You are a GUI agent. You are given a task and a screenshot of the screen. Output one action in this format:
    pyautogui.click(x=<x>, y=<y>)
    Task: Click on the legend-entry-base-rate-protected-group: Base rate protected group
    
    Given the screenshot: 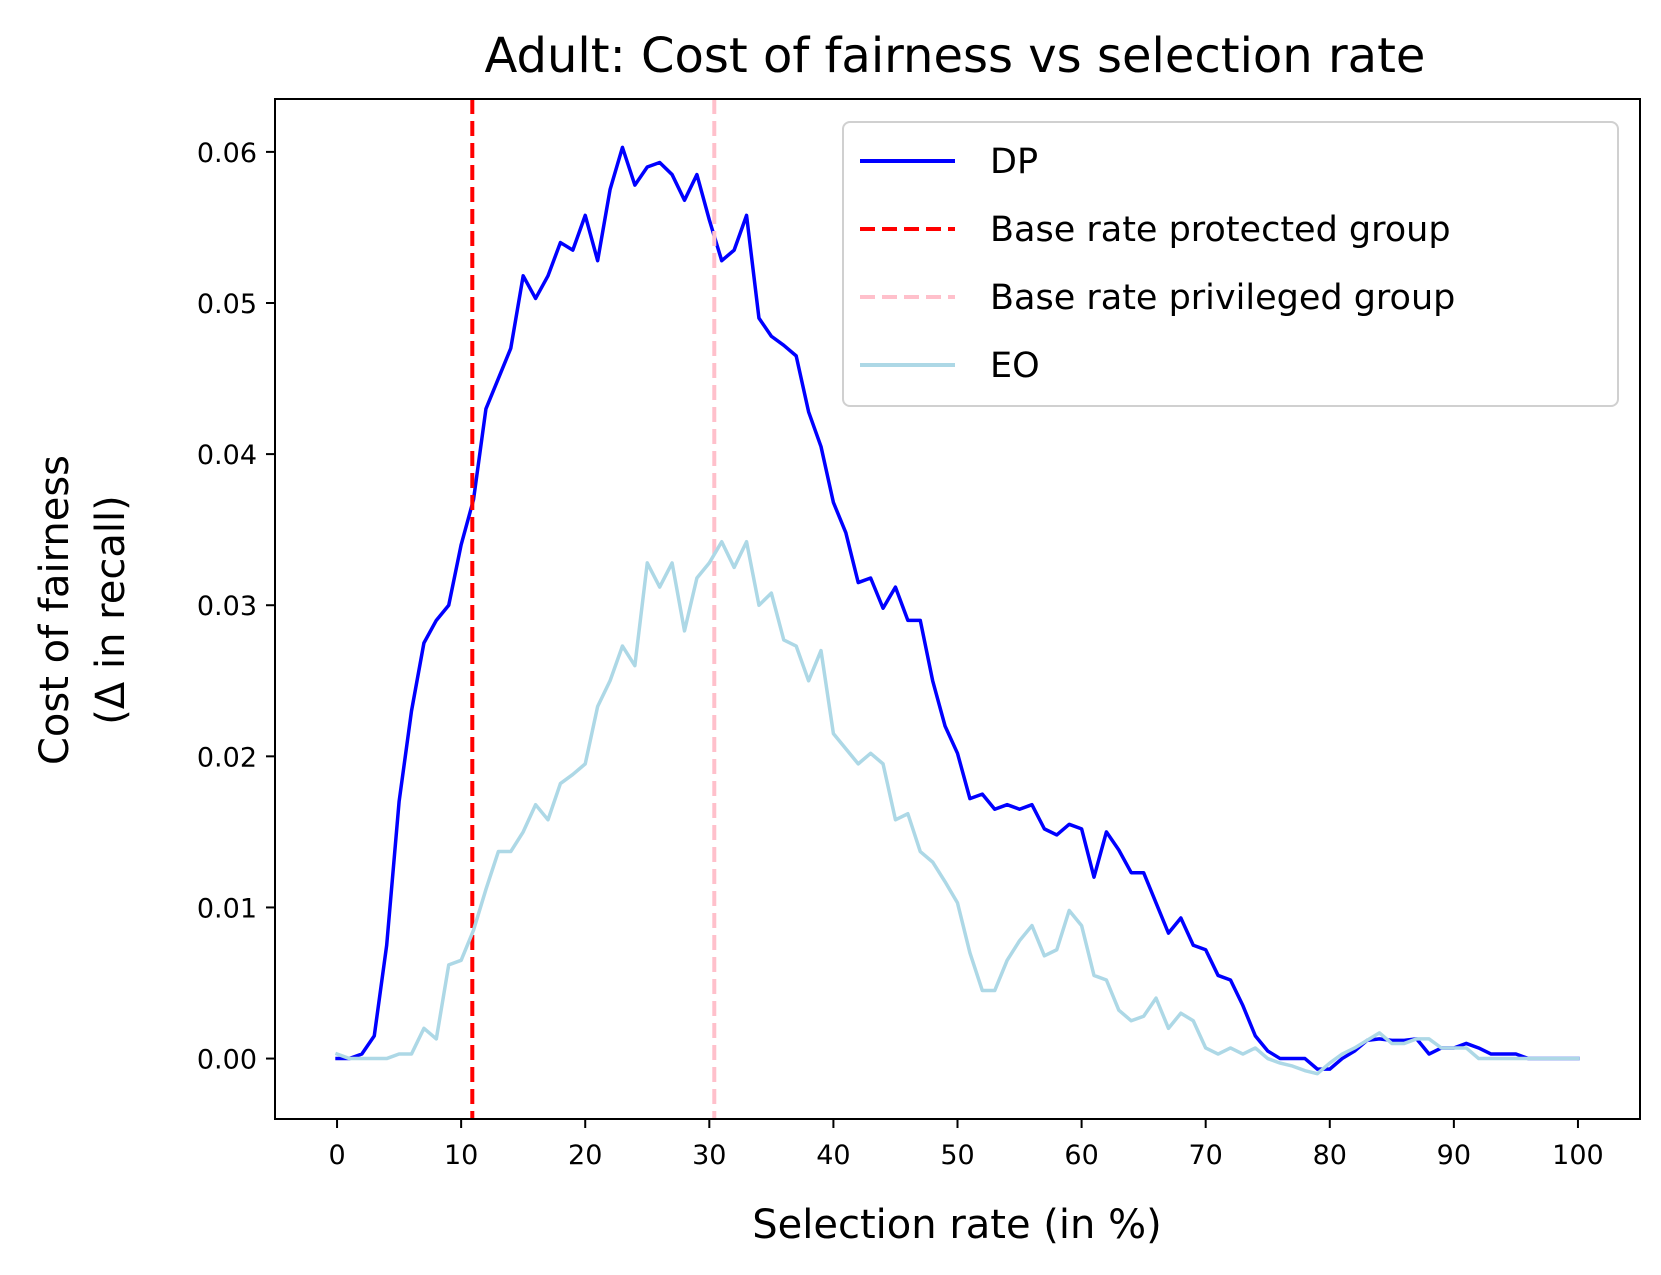 What is the action you would take?
    pyautogui.click(x=1155, y=230)
    